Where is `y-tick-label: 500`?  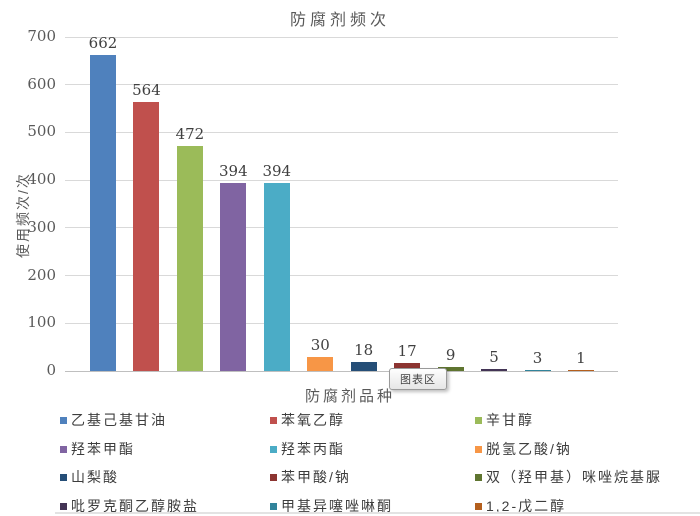 y-tick-label: 500 is located at coordinates (41, 131).